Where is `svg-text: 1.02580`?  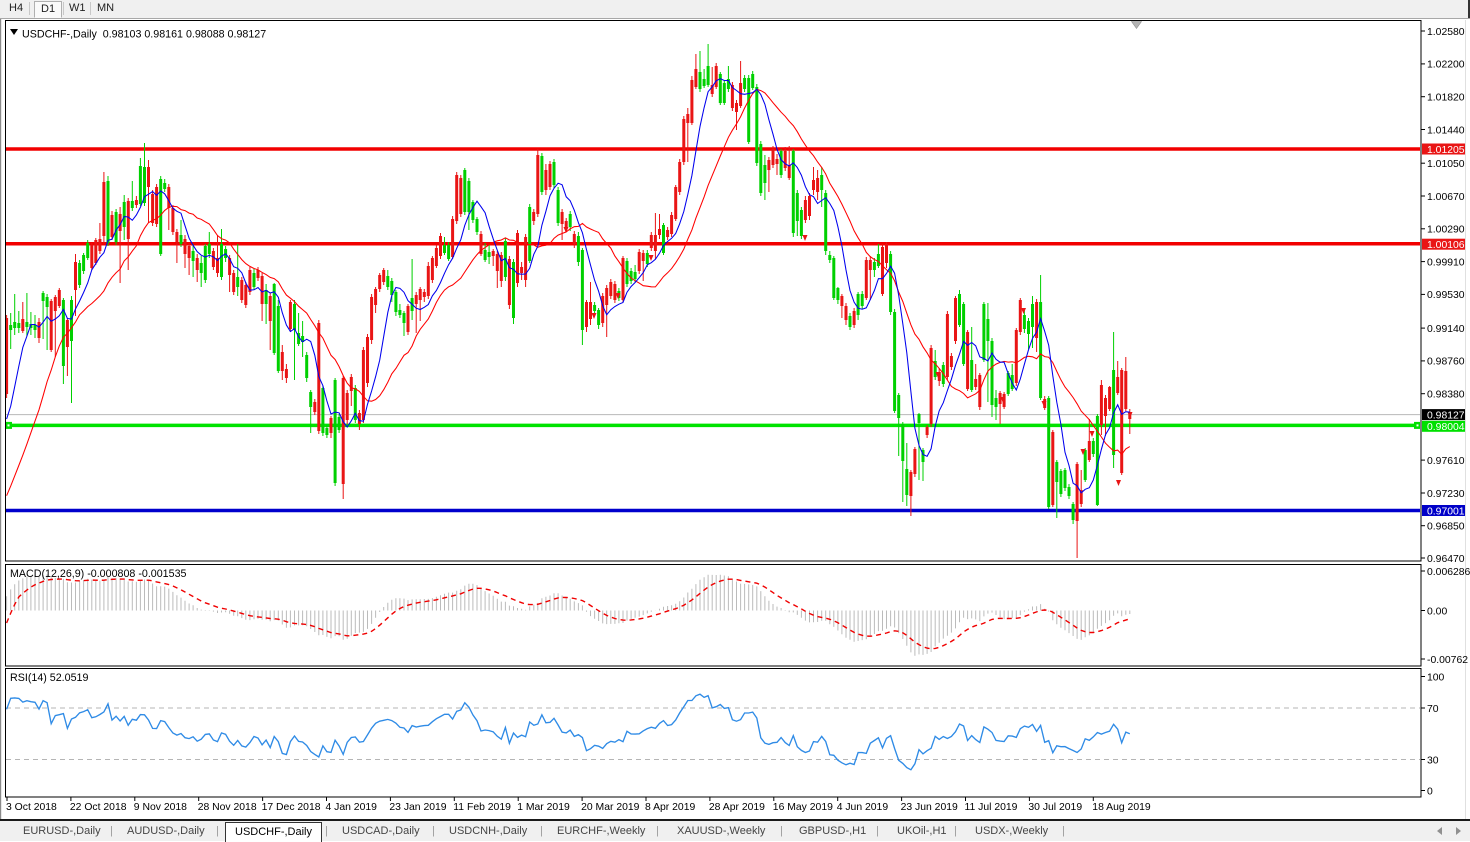 svg-text: 1.02580 is located at coordinates (1446, 32).